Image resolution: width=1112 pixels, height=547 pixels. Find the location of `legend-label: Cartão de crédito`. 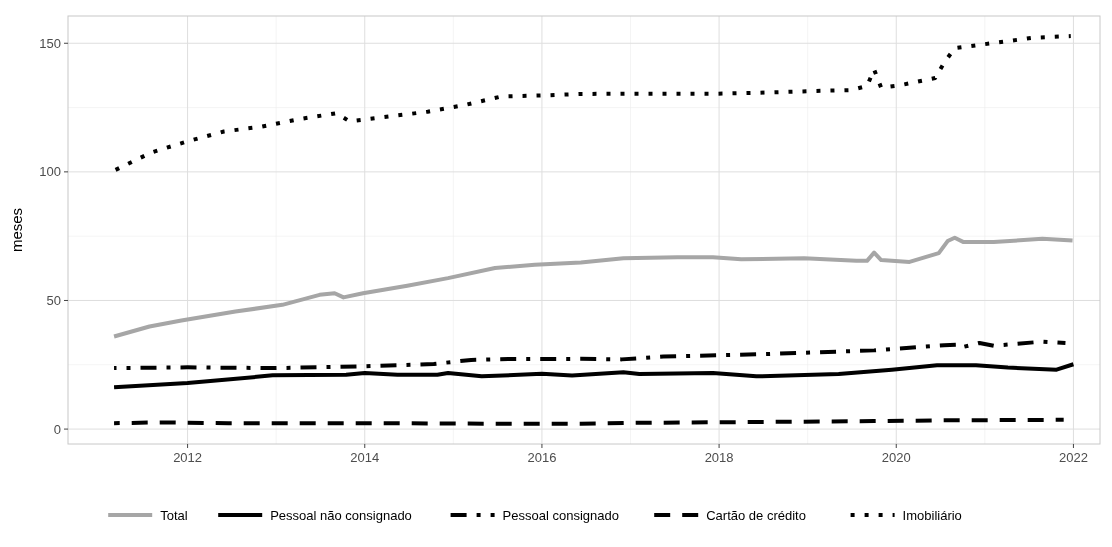

legend-label: Cartão de crédito is located at coordinates (756, 515).